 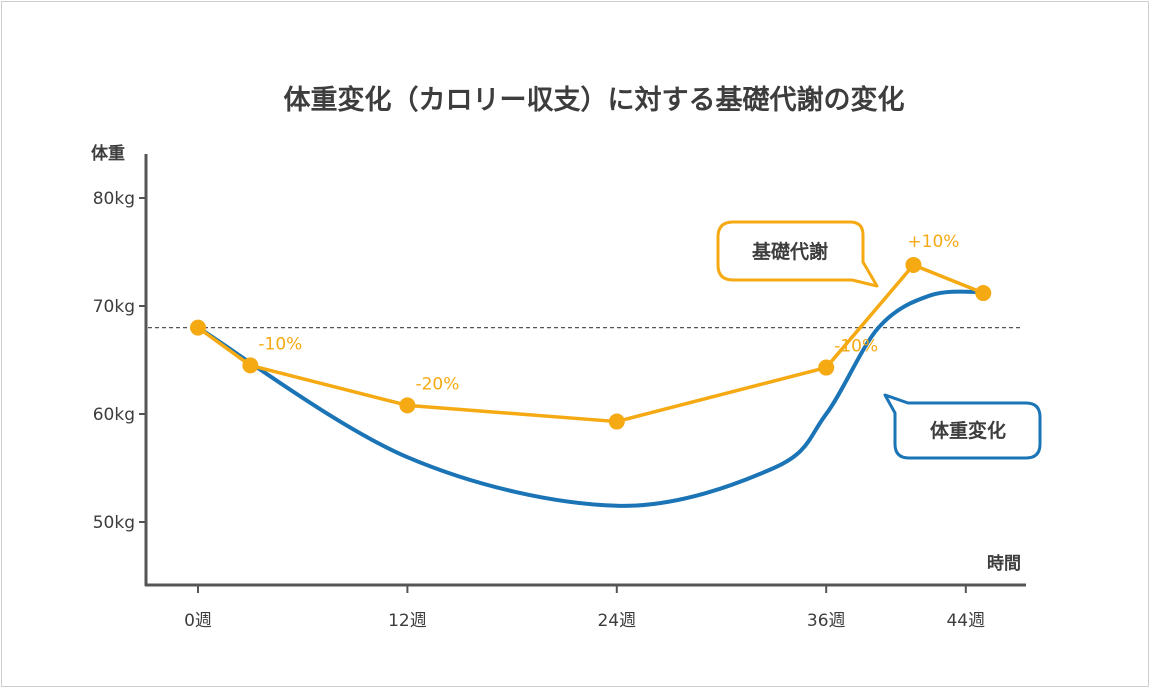 What do you see at coordinates (933, 242) in the screenshot?
I see `bmr-point-label: +10%` at bounding box center [933, 242].